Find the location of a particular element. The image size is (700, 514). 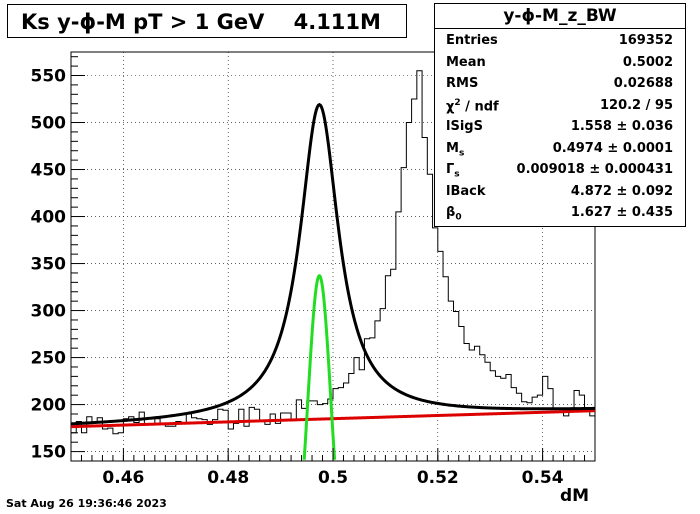

stats-value: 0.5002 is located at coordinates (647, 62).